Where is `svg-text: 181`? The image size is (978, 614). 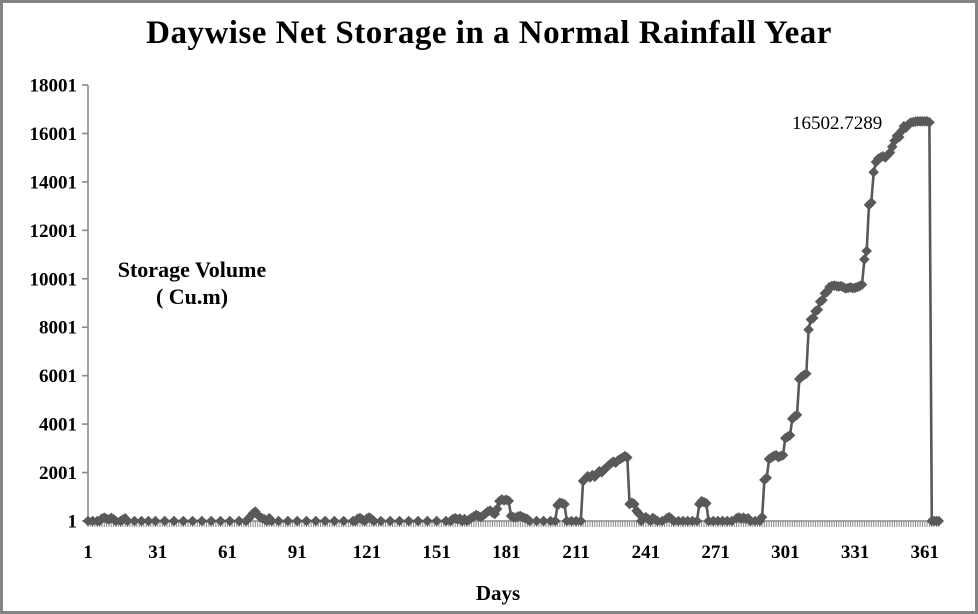 svg-text: 181 is located at coordinates (506, 552).